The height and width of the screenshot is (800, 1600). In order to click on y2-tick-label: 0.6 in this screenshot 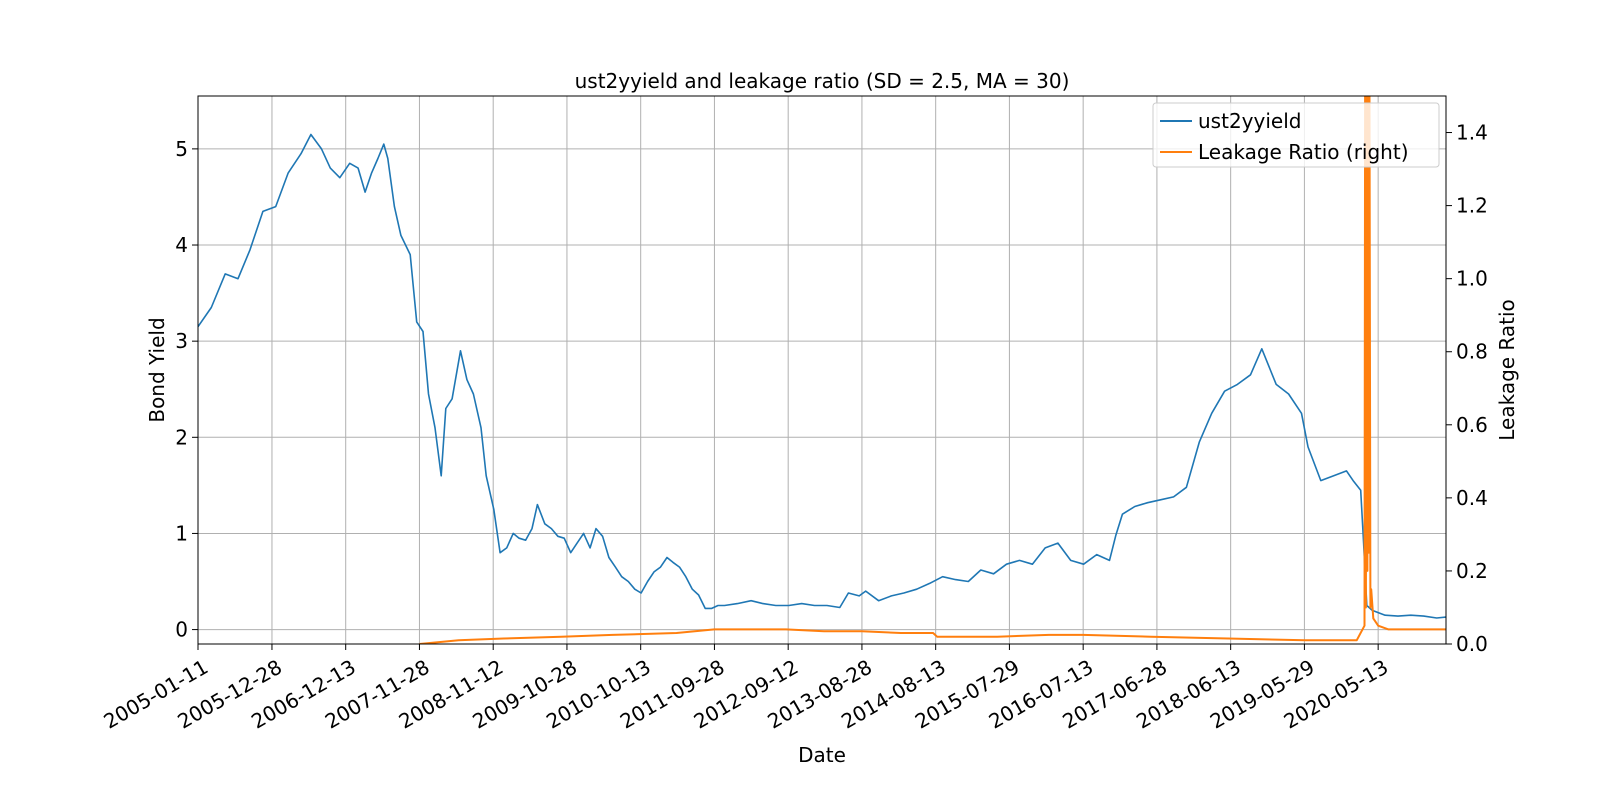, I will do `click(1472, 425)`.